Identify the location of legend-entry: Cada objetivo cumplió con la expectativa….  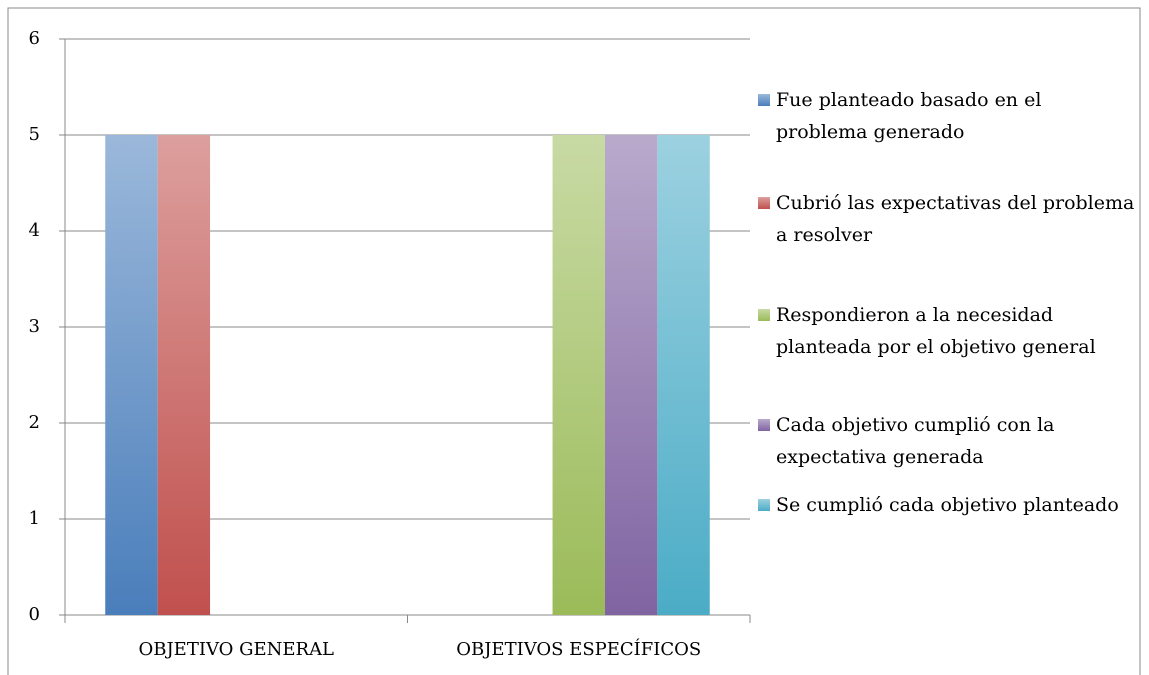
(948, 441).